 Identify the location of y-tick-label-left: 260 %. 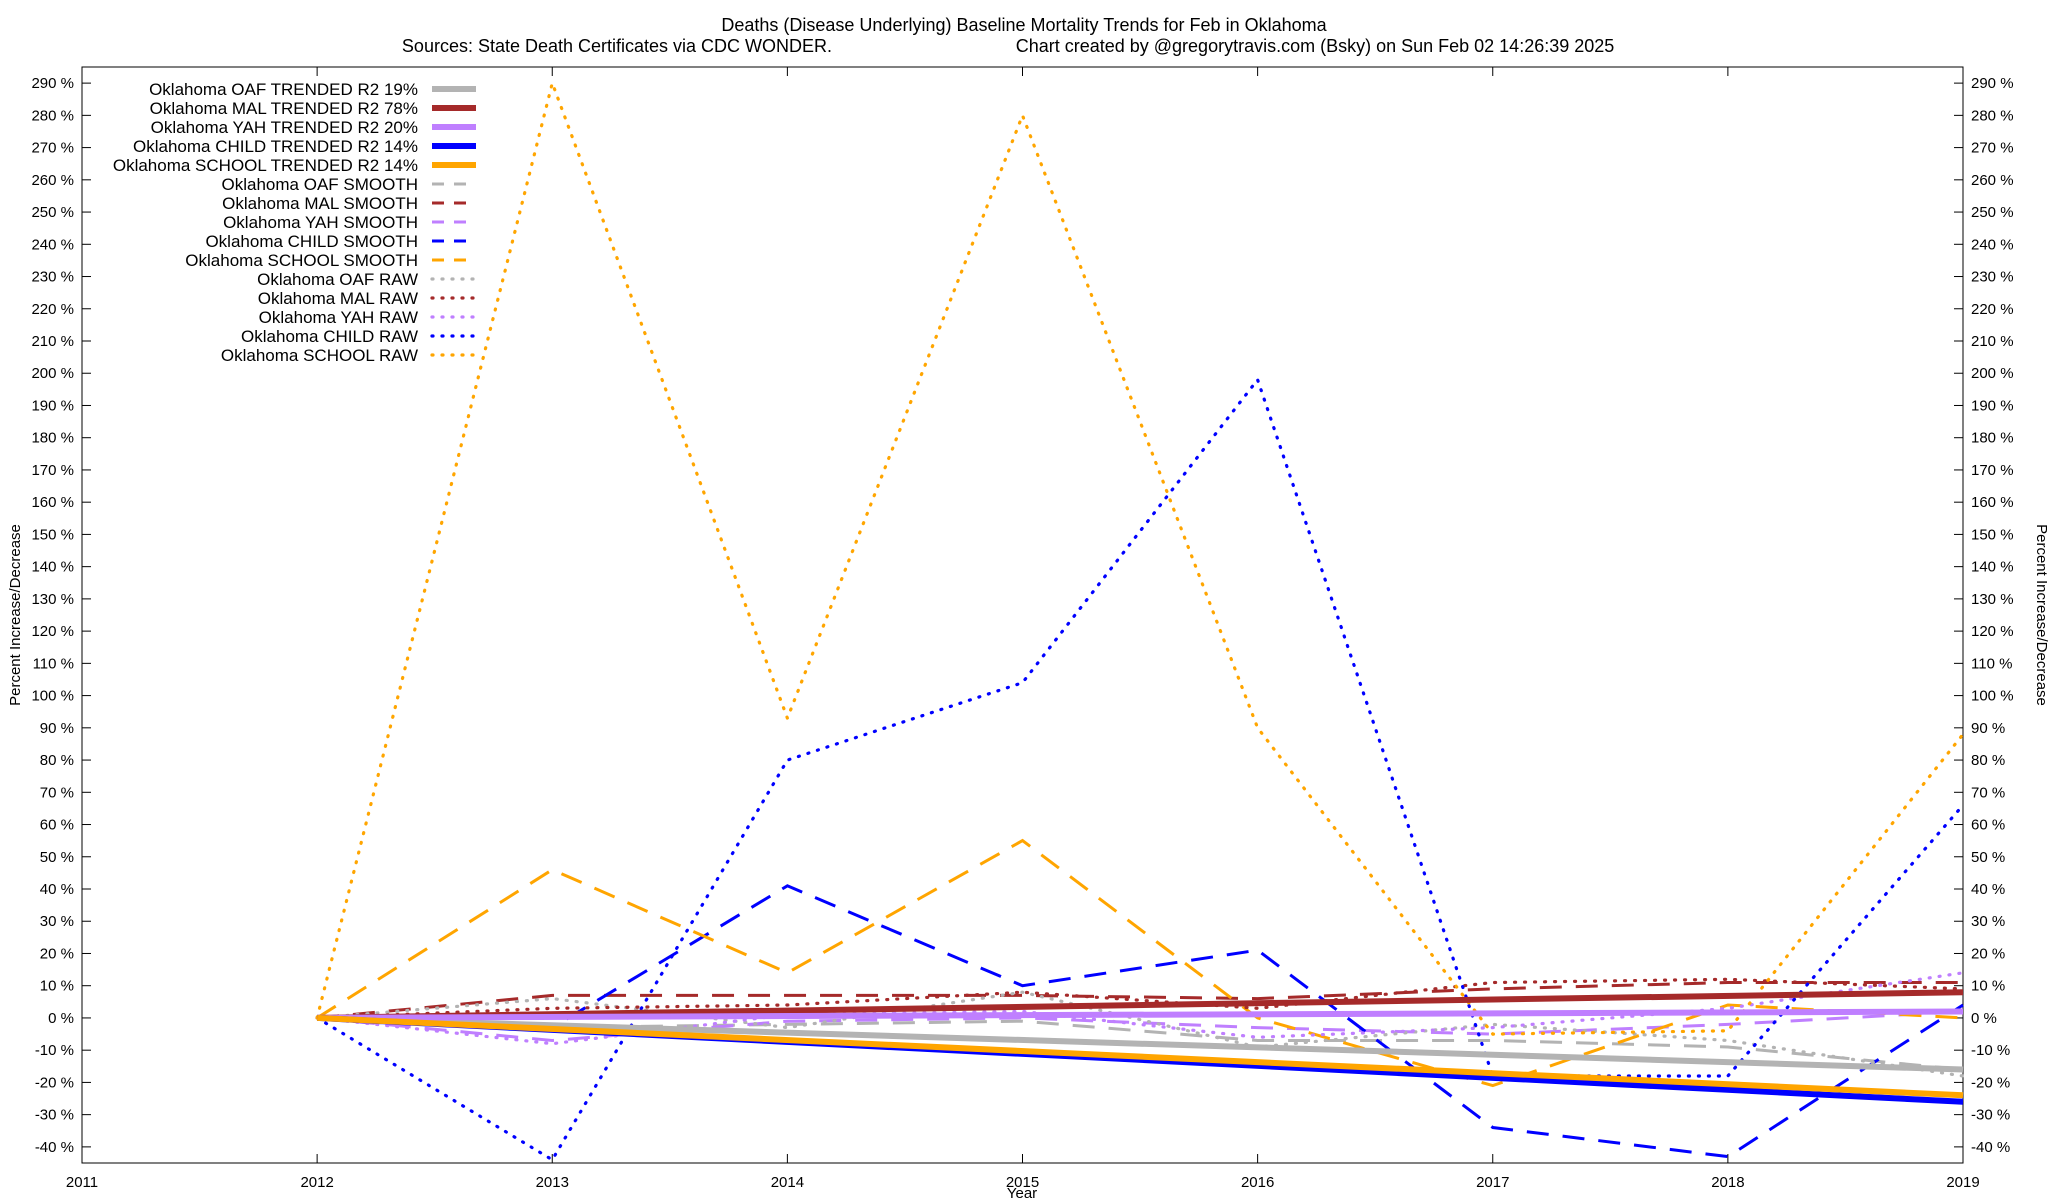
(52, 180).